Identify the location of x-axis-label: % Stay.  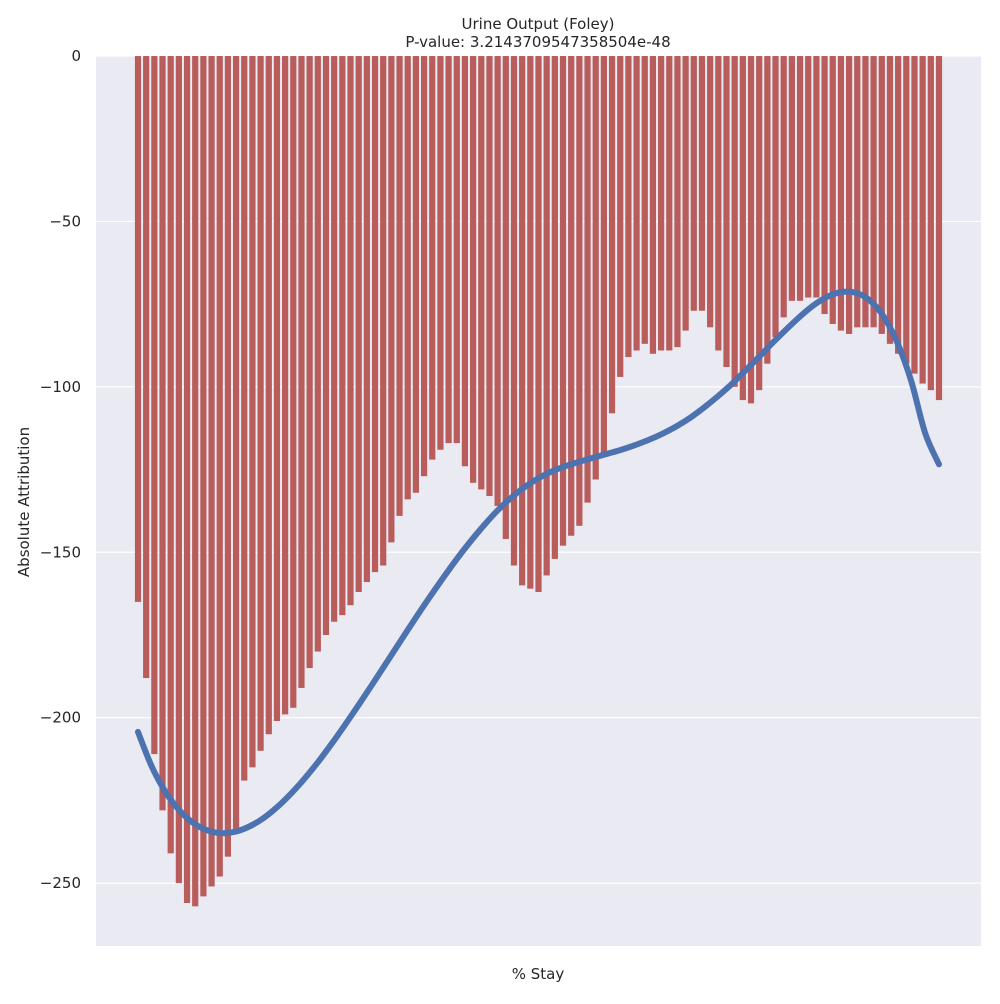
(538, 974).